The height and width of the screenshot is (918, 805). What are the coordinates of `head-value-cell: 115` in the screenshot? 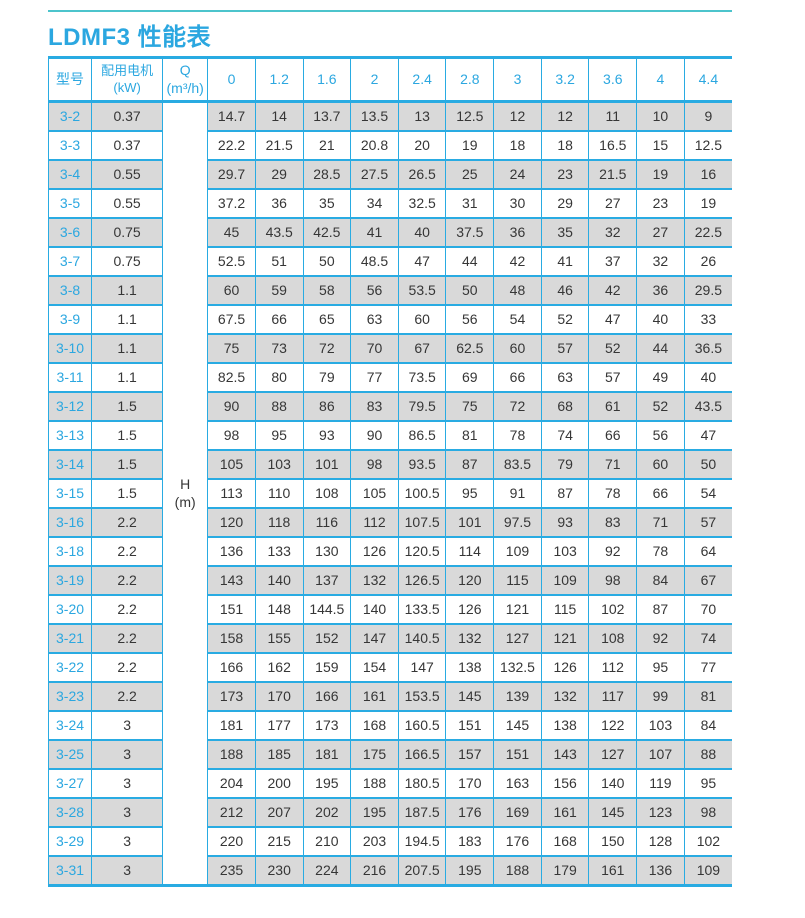 It's located at (517, 580).